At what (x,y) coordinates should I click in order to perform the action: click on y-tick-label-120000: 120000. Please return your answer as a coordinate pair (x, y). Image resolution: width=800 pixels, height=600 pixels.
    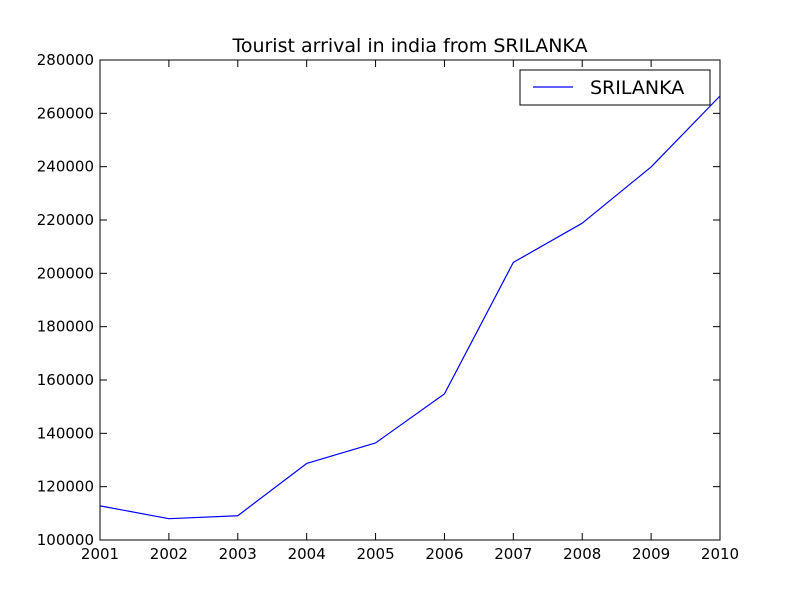
    Looking at the image, I should click on (65, 487).